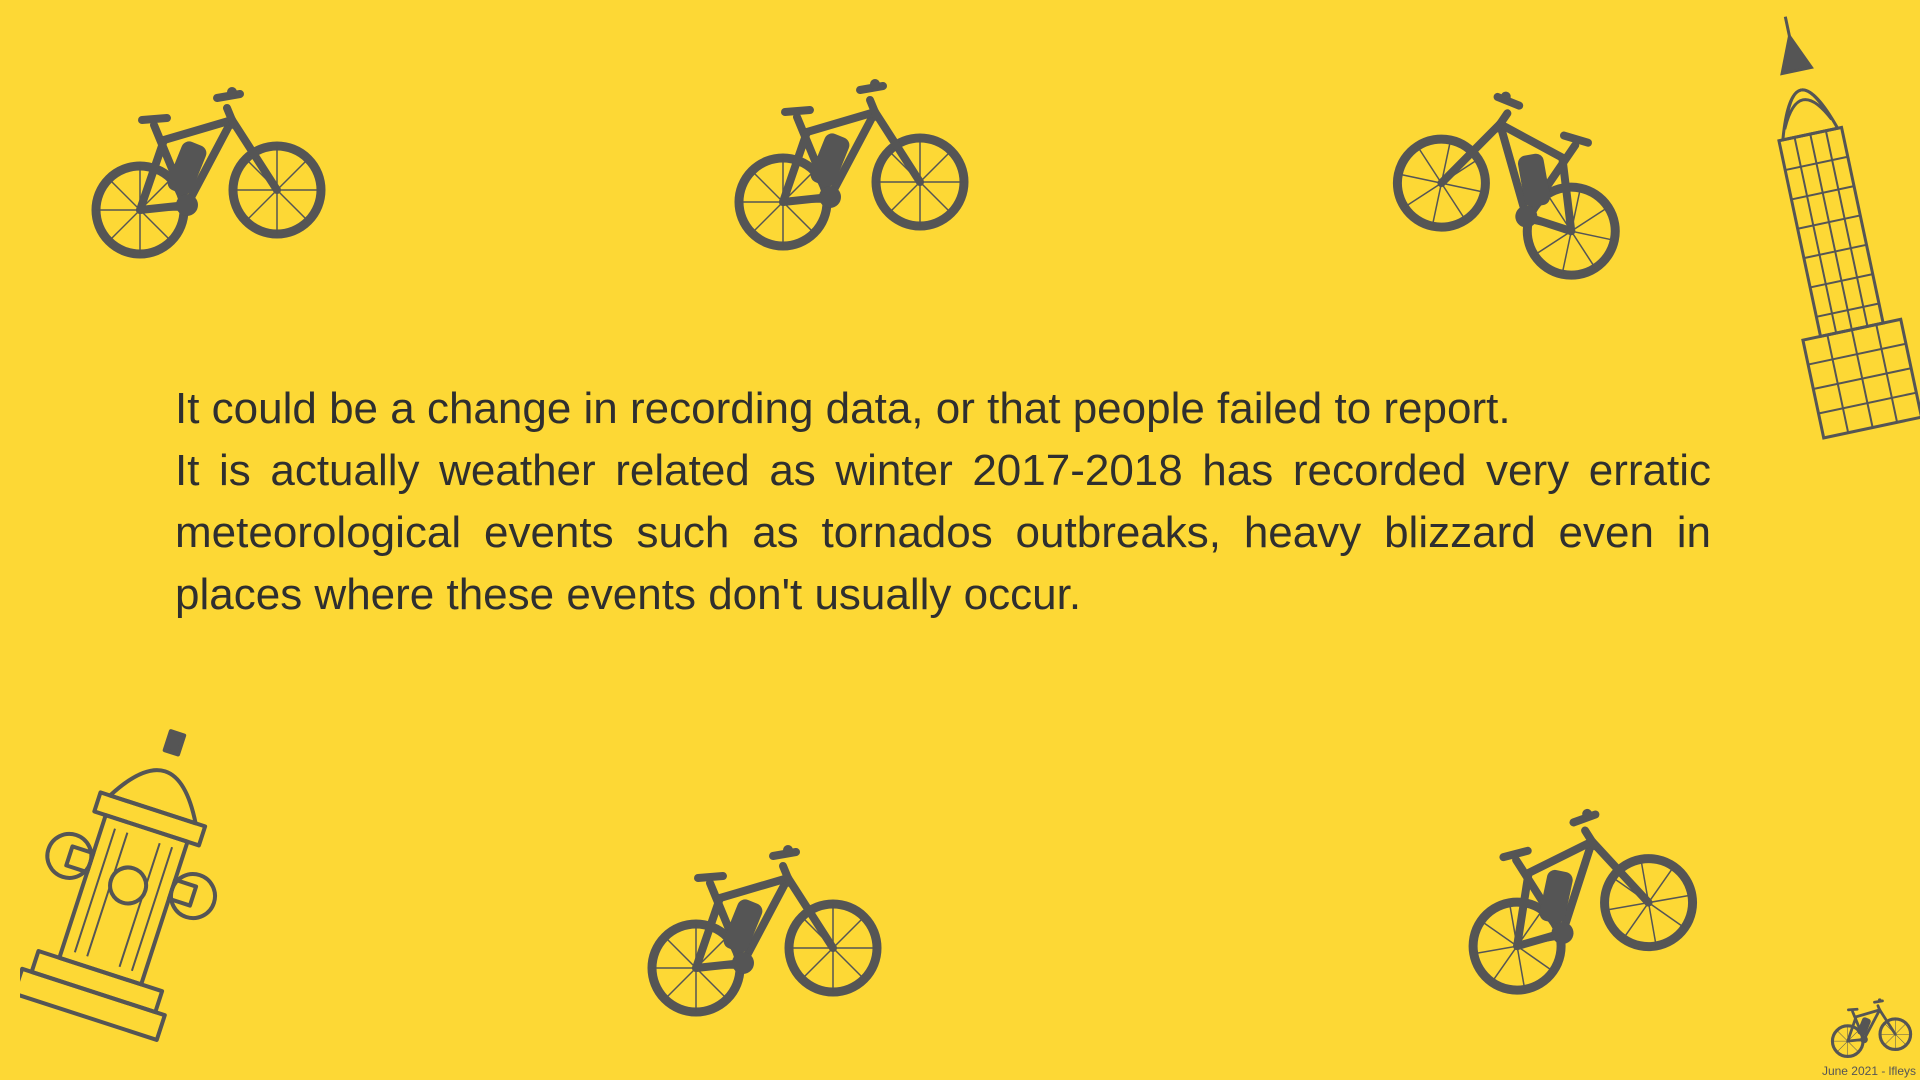 This screenshot has width=1920, height=1080. What do you see at coordinates (1868, 1071) in the screenshot?
I see `footer-credit: June 2021 - lfleys` at bounding box center [1868, 1071].